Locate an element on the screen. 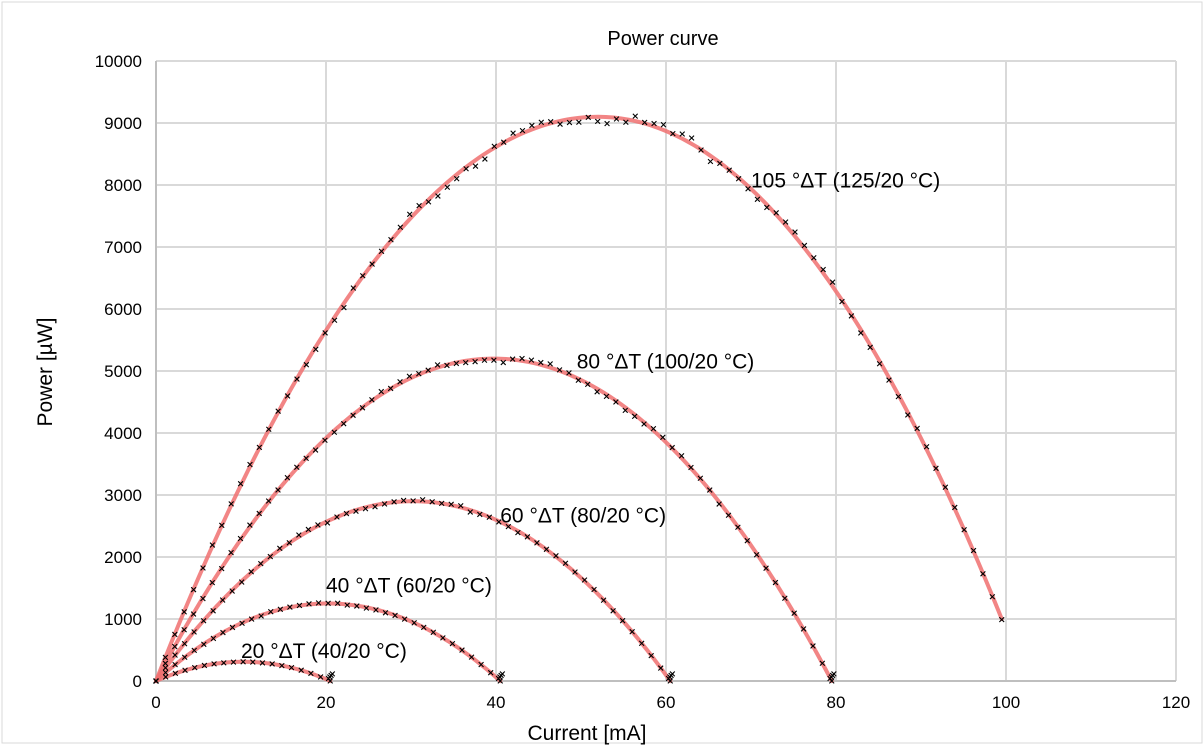  series-label: 60 °ΔT (80/20 °C) is located at coordinates (583, 515).